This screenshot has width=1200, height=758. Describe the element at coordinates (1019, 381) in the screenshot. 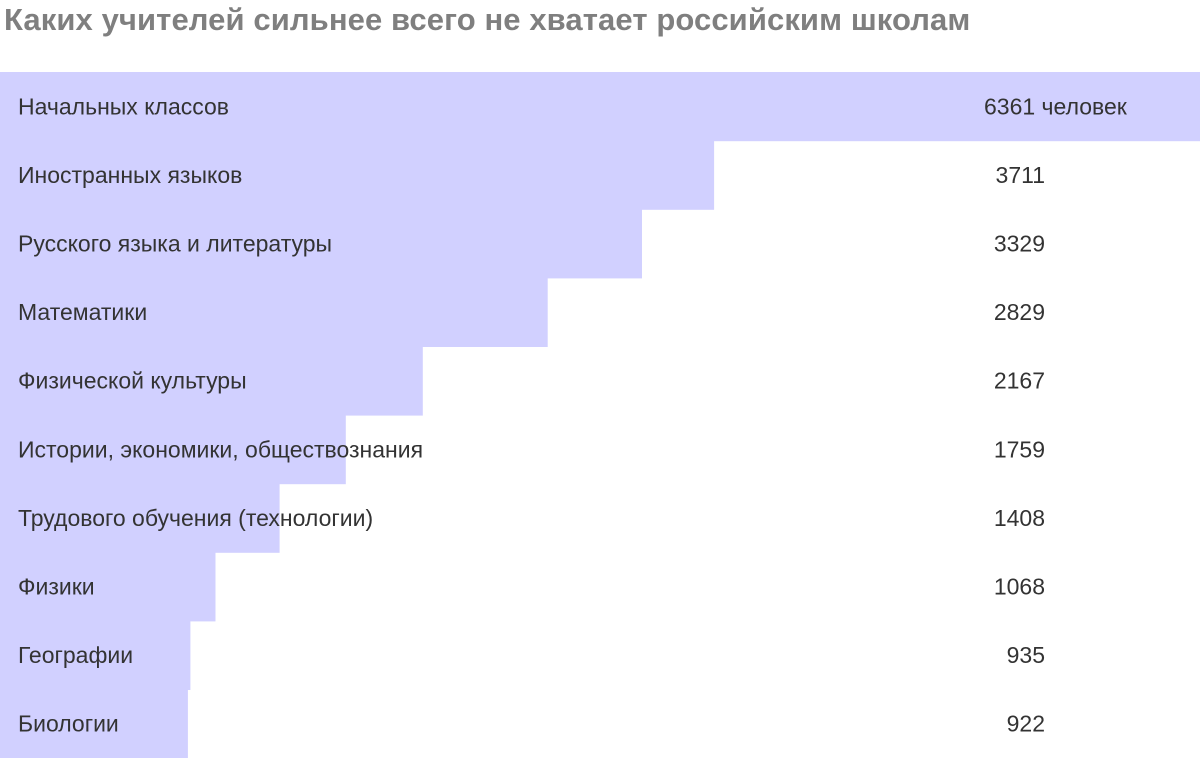

I see `value-label: 2167` at that location.